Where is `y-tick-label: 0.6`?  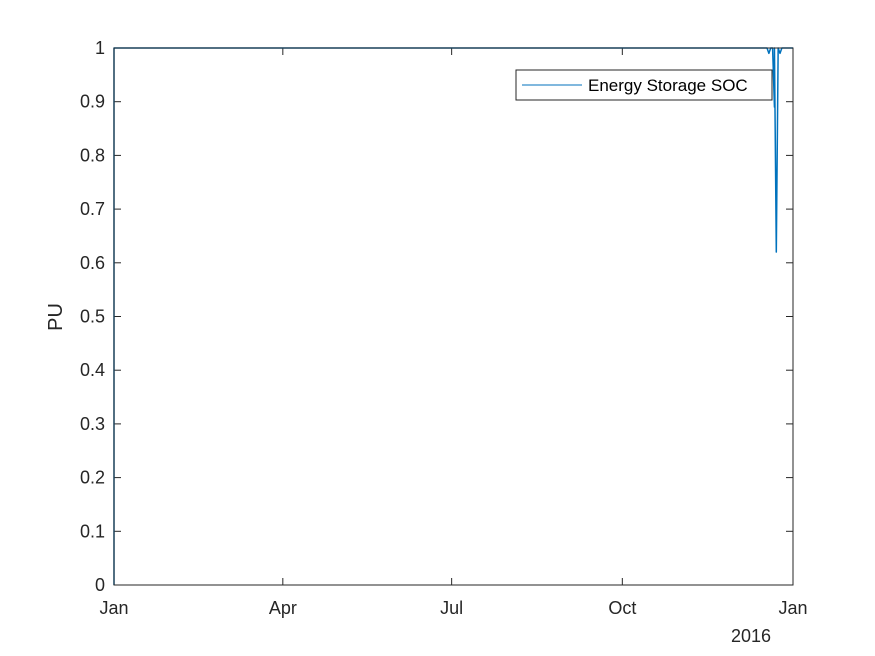
y-tick-label: 0.6 is located at coordinates (92, 263).